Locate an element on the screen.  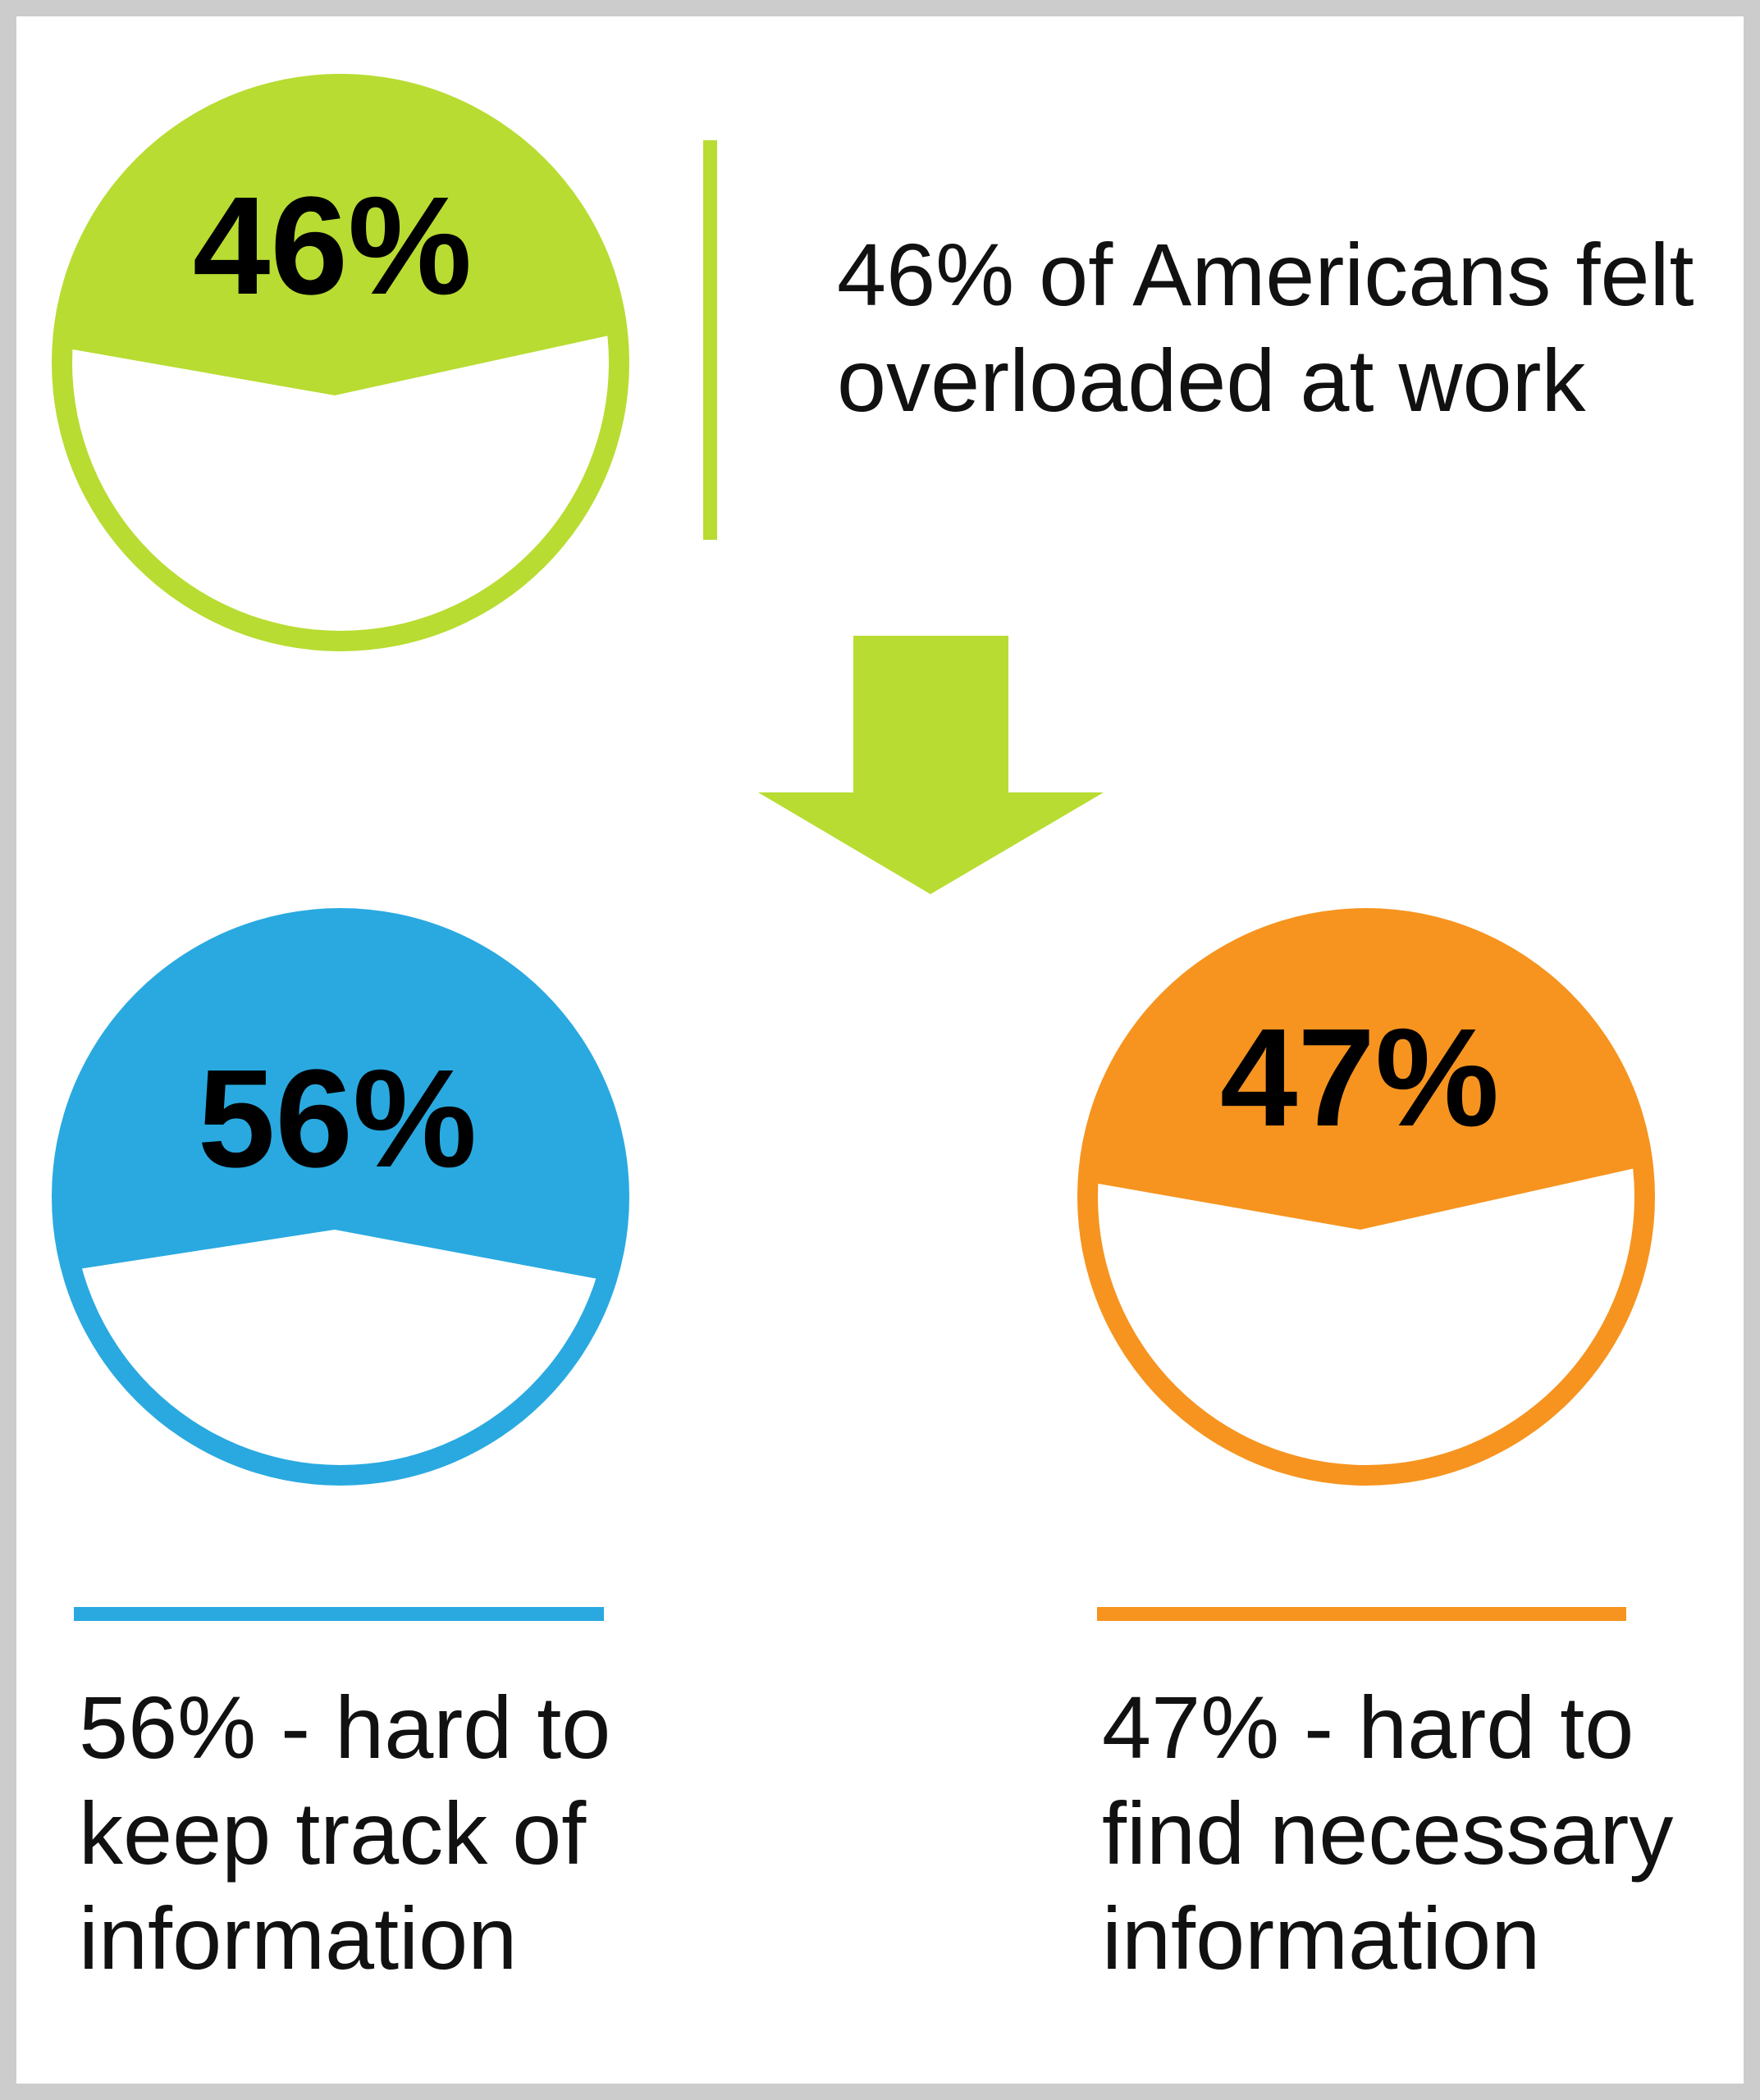
gauge-percent-label: 56% is located at coordinates (337, 1119).